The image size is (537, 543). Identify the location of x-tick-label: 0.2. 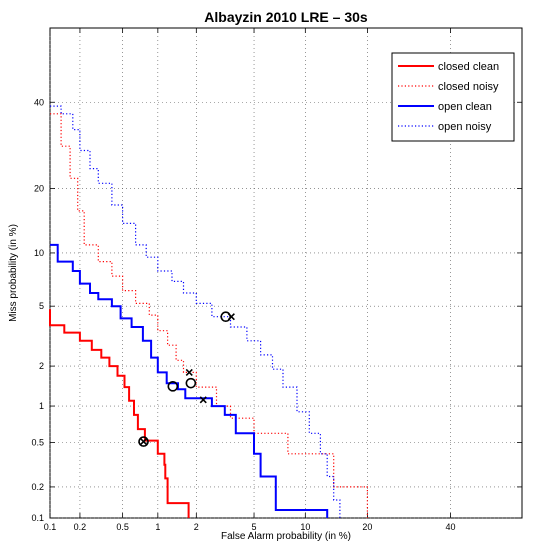
(80, 527).